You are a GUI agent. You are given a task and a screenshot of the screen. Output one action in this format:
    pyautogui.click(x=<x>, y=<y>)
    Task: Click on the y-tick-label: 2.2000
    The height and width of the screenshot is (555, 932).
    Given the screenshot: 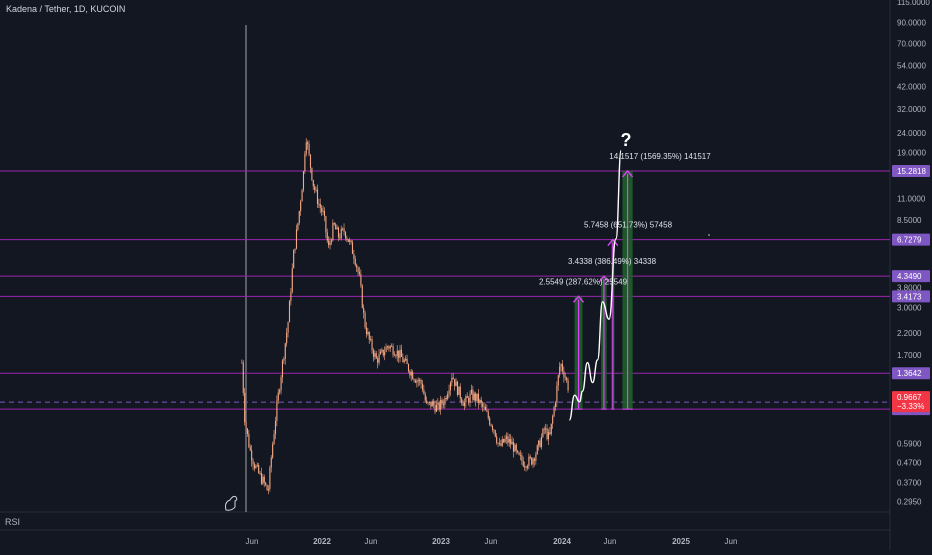 What is the action you would take?
    pyautogui.click(x=909, y=333)
    